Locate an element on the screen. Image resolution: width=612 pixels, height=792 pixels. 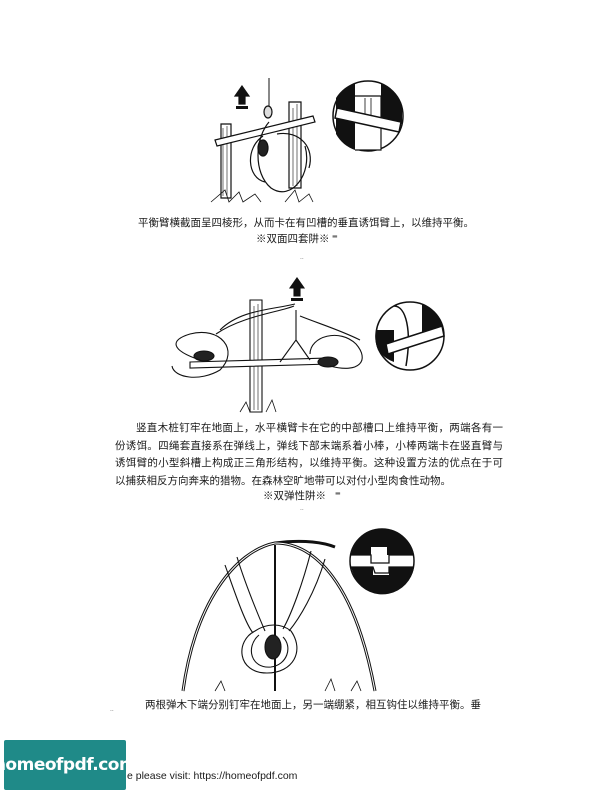
logo-text: homeofpdf.com is located at coordinates (68, 765).